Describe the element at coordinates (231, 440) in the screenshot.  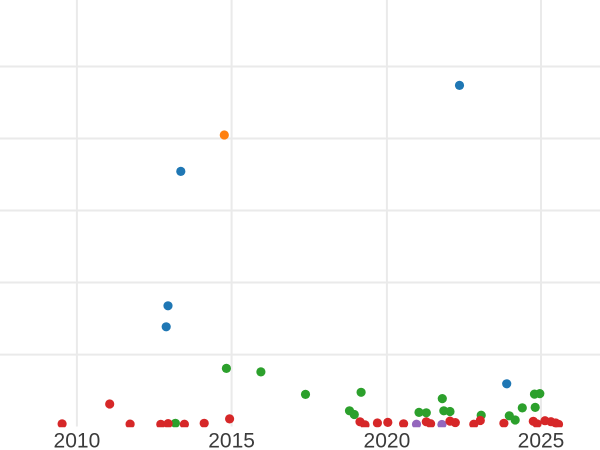
I see `svg-text: 2015` at that location.